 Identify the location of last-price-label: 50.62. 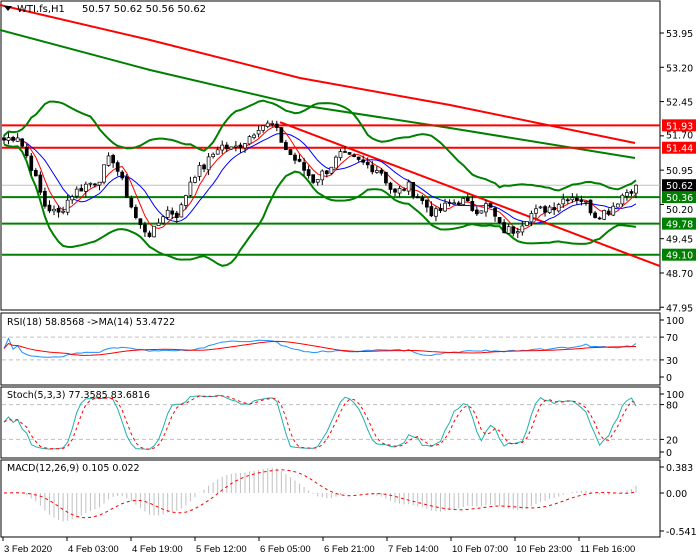
(679, 186).